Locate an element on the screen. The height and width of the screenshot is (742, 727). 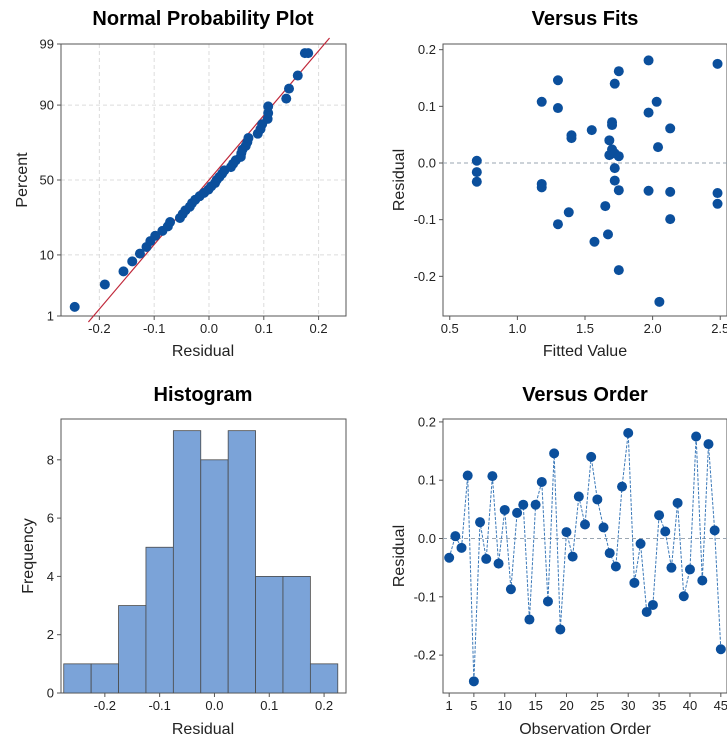
normal-probability-y-tick-label: 99 is located at coordinates (47, 44).